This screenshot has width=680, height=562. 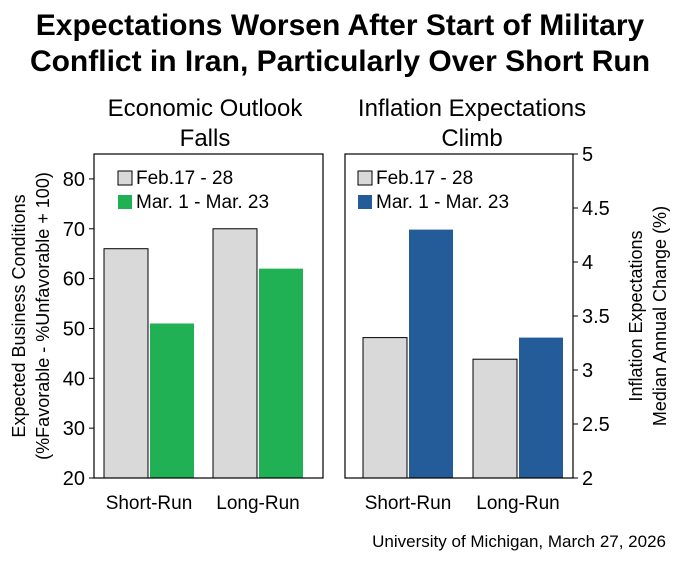 I want to click on y-tick-label: 3, so click(x=587, y=371).